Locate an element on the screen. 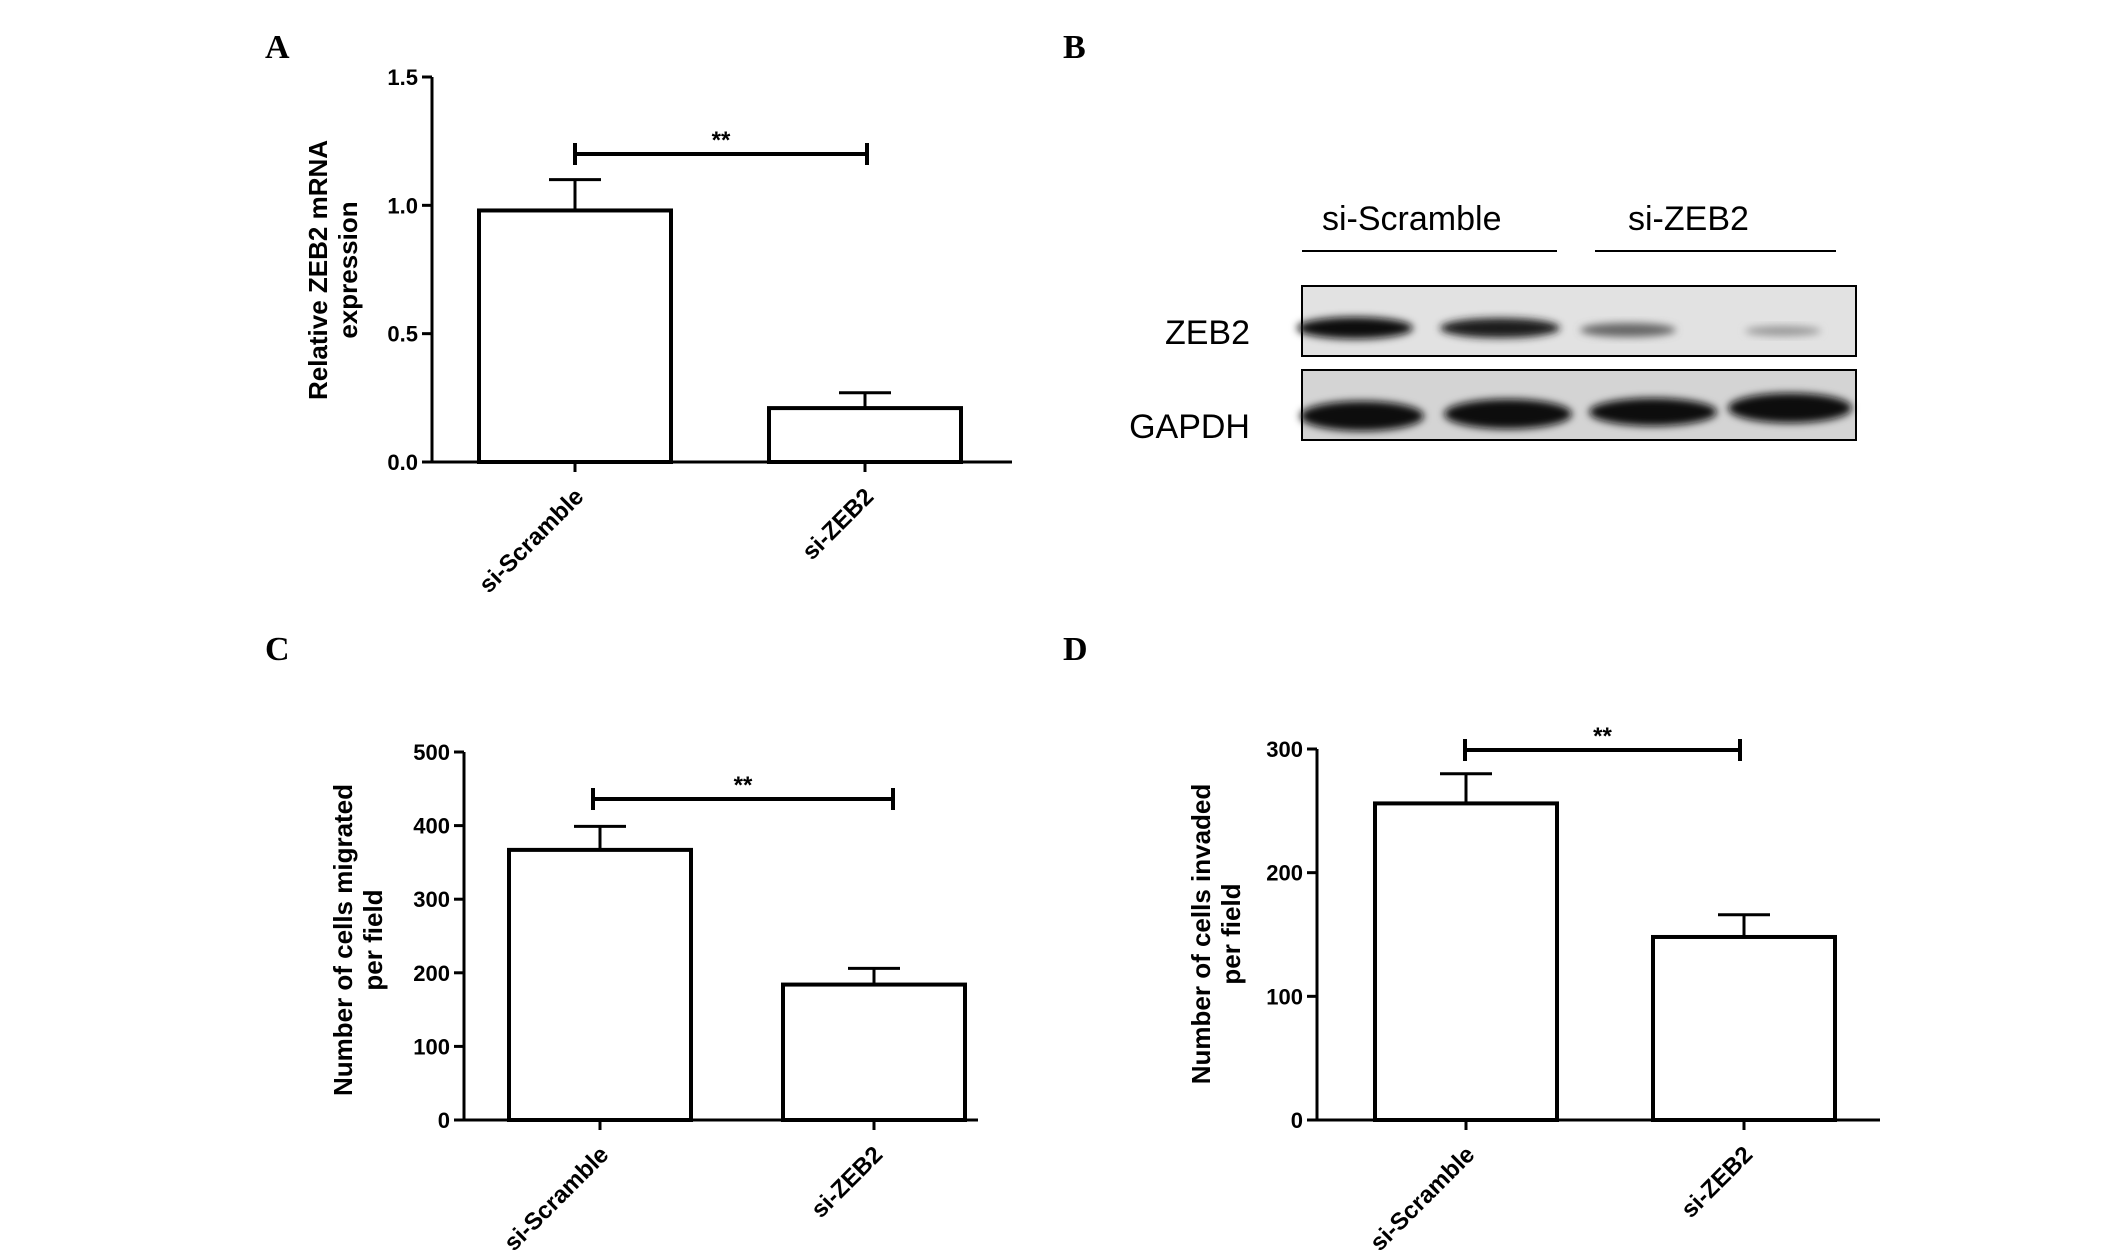  category-label-d-0: si-Scramble is located at coordinates (1422, 1198).